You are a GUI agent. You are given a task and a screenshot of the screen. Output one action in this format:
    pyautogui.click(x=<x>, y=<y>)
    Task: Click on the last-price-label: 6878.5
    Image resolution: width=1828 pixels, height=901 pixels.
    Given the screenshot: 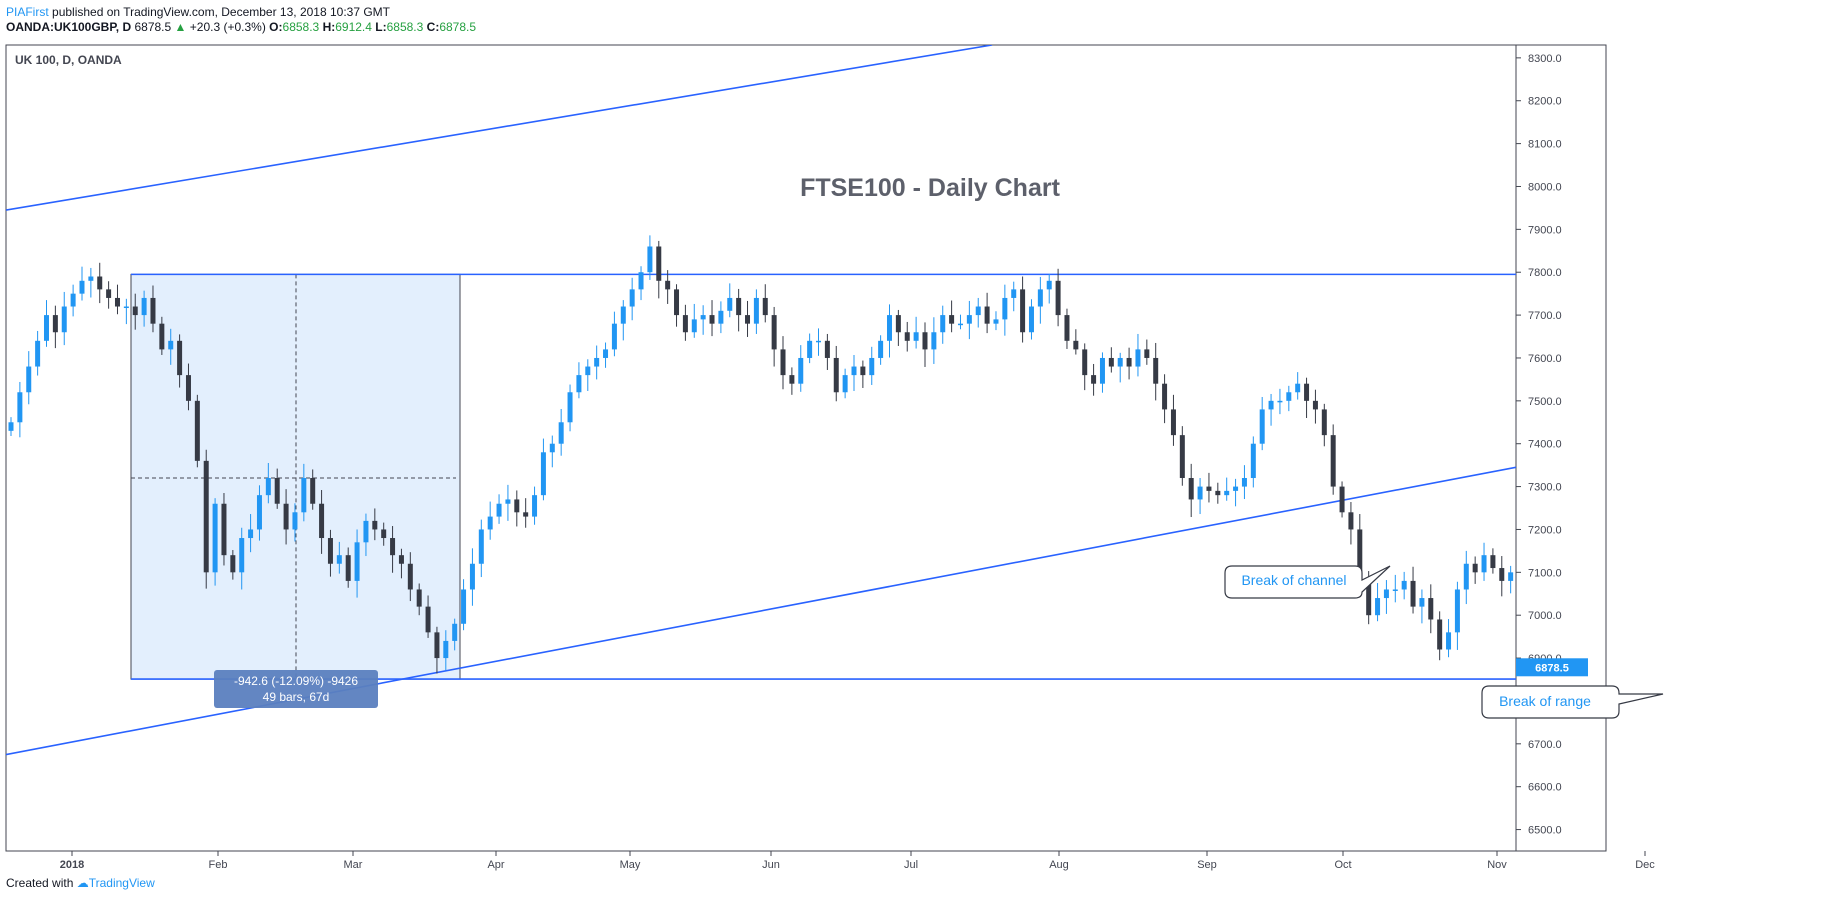 What is the action you would take?
    pyautogui.click(x=1552, y=668)
    